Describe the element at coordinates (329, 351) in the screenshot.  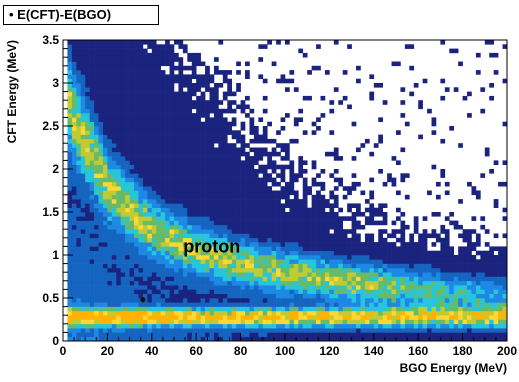
I see `x-tick-label: 120` at that location.